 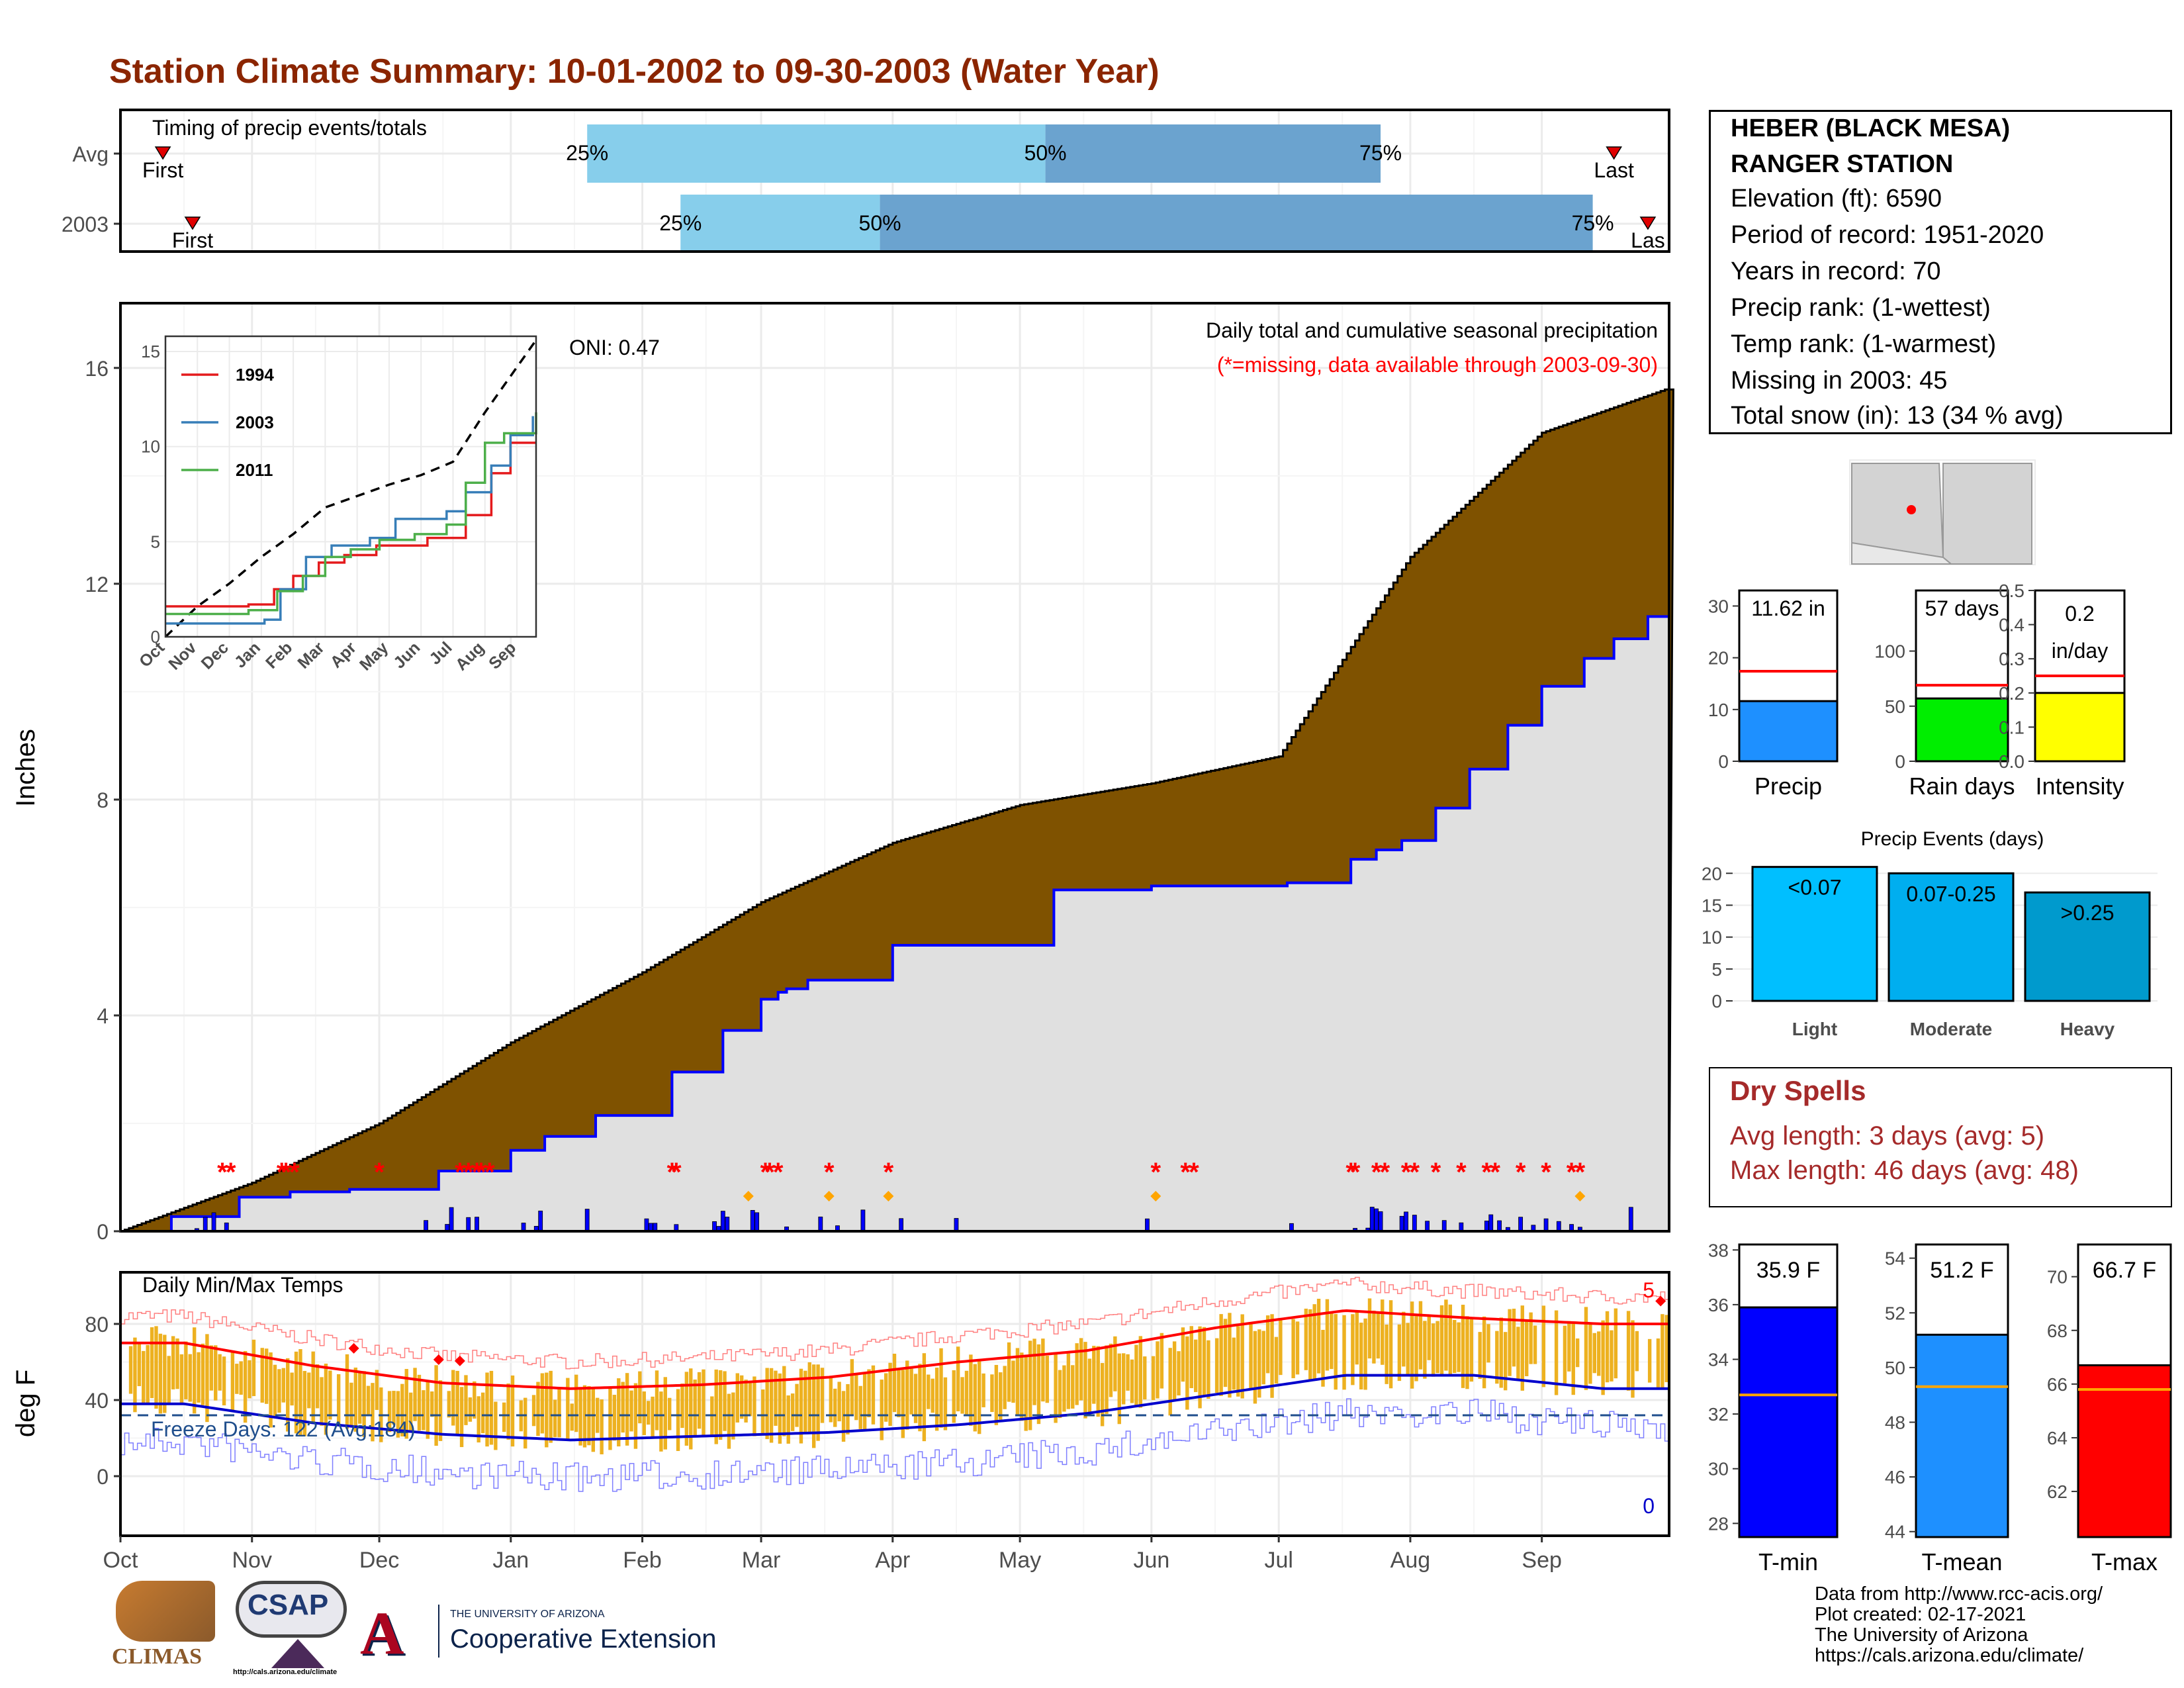 I want to click on temp-summary-value-label: 51.2 F, so click(x=1962, y=1270).